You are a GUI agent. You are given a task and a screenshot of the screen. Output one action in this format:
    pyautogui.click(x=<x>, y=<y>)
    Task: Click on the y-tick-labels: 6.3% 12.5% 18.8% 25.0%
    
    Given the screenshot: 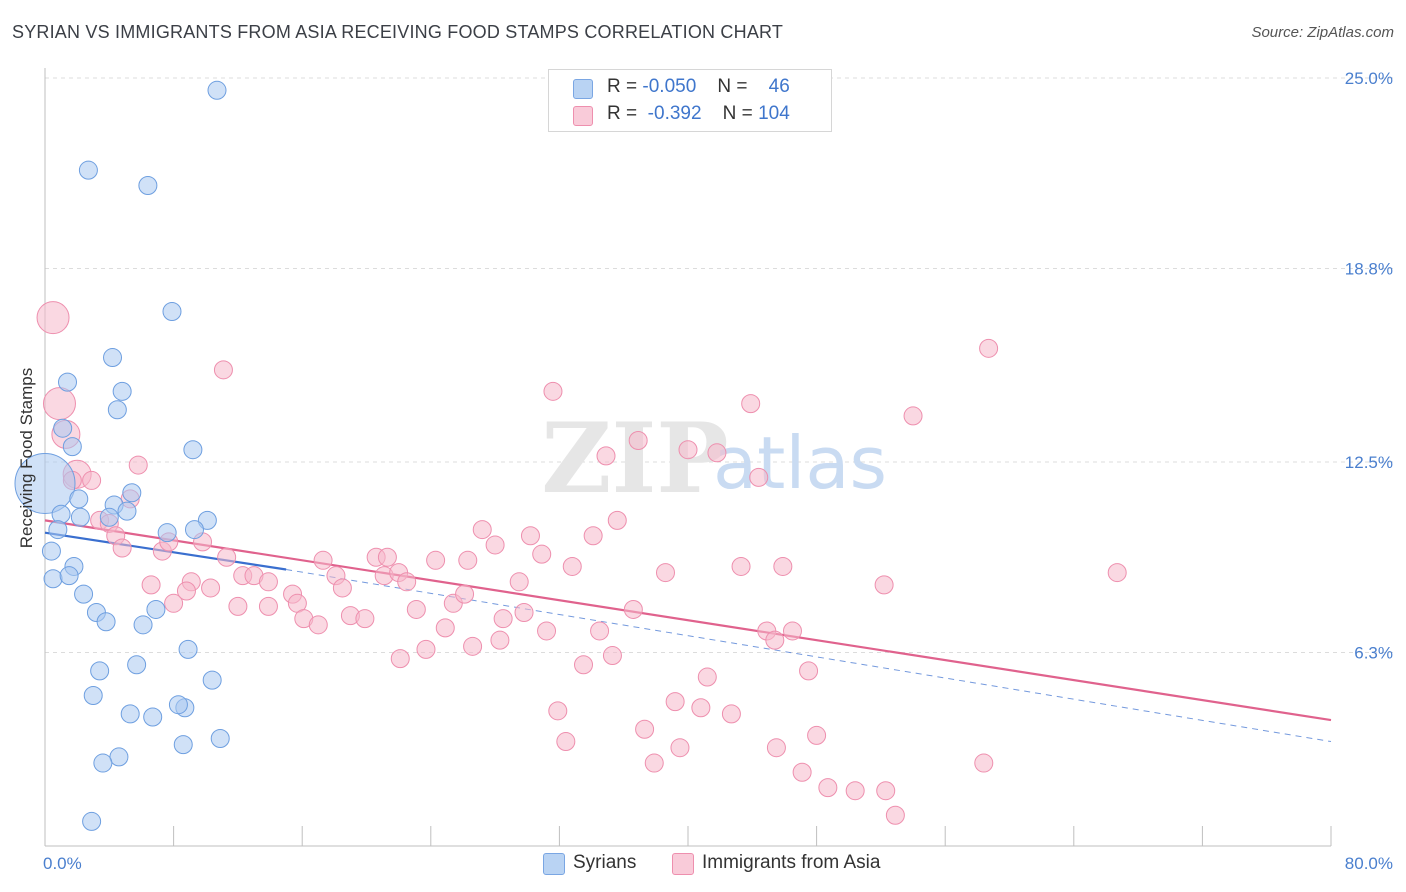 What is the action you would take?
    pyautogui.click(x=1369, y=365)
    